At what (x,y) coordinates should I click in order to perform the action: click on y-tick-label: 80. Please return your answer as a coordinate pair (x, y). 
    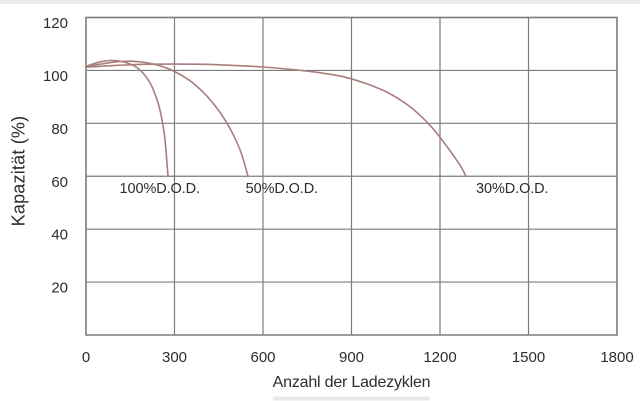
    Looking at the image, I should click on (59, 129).